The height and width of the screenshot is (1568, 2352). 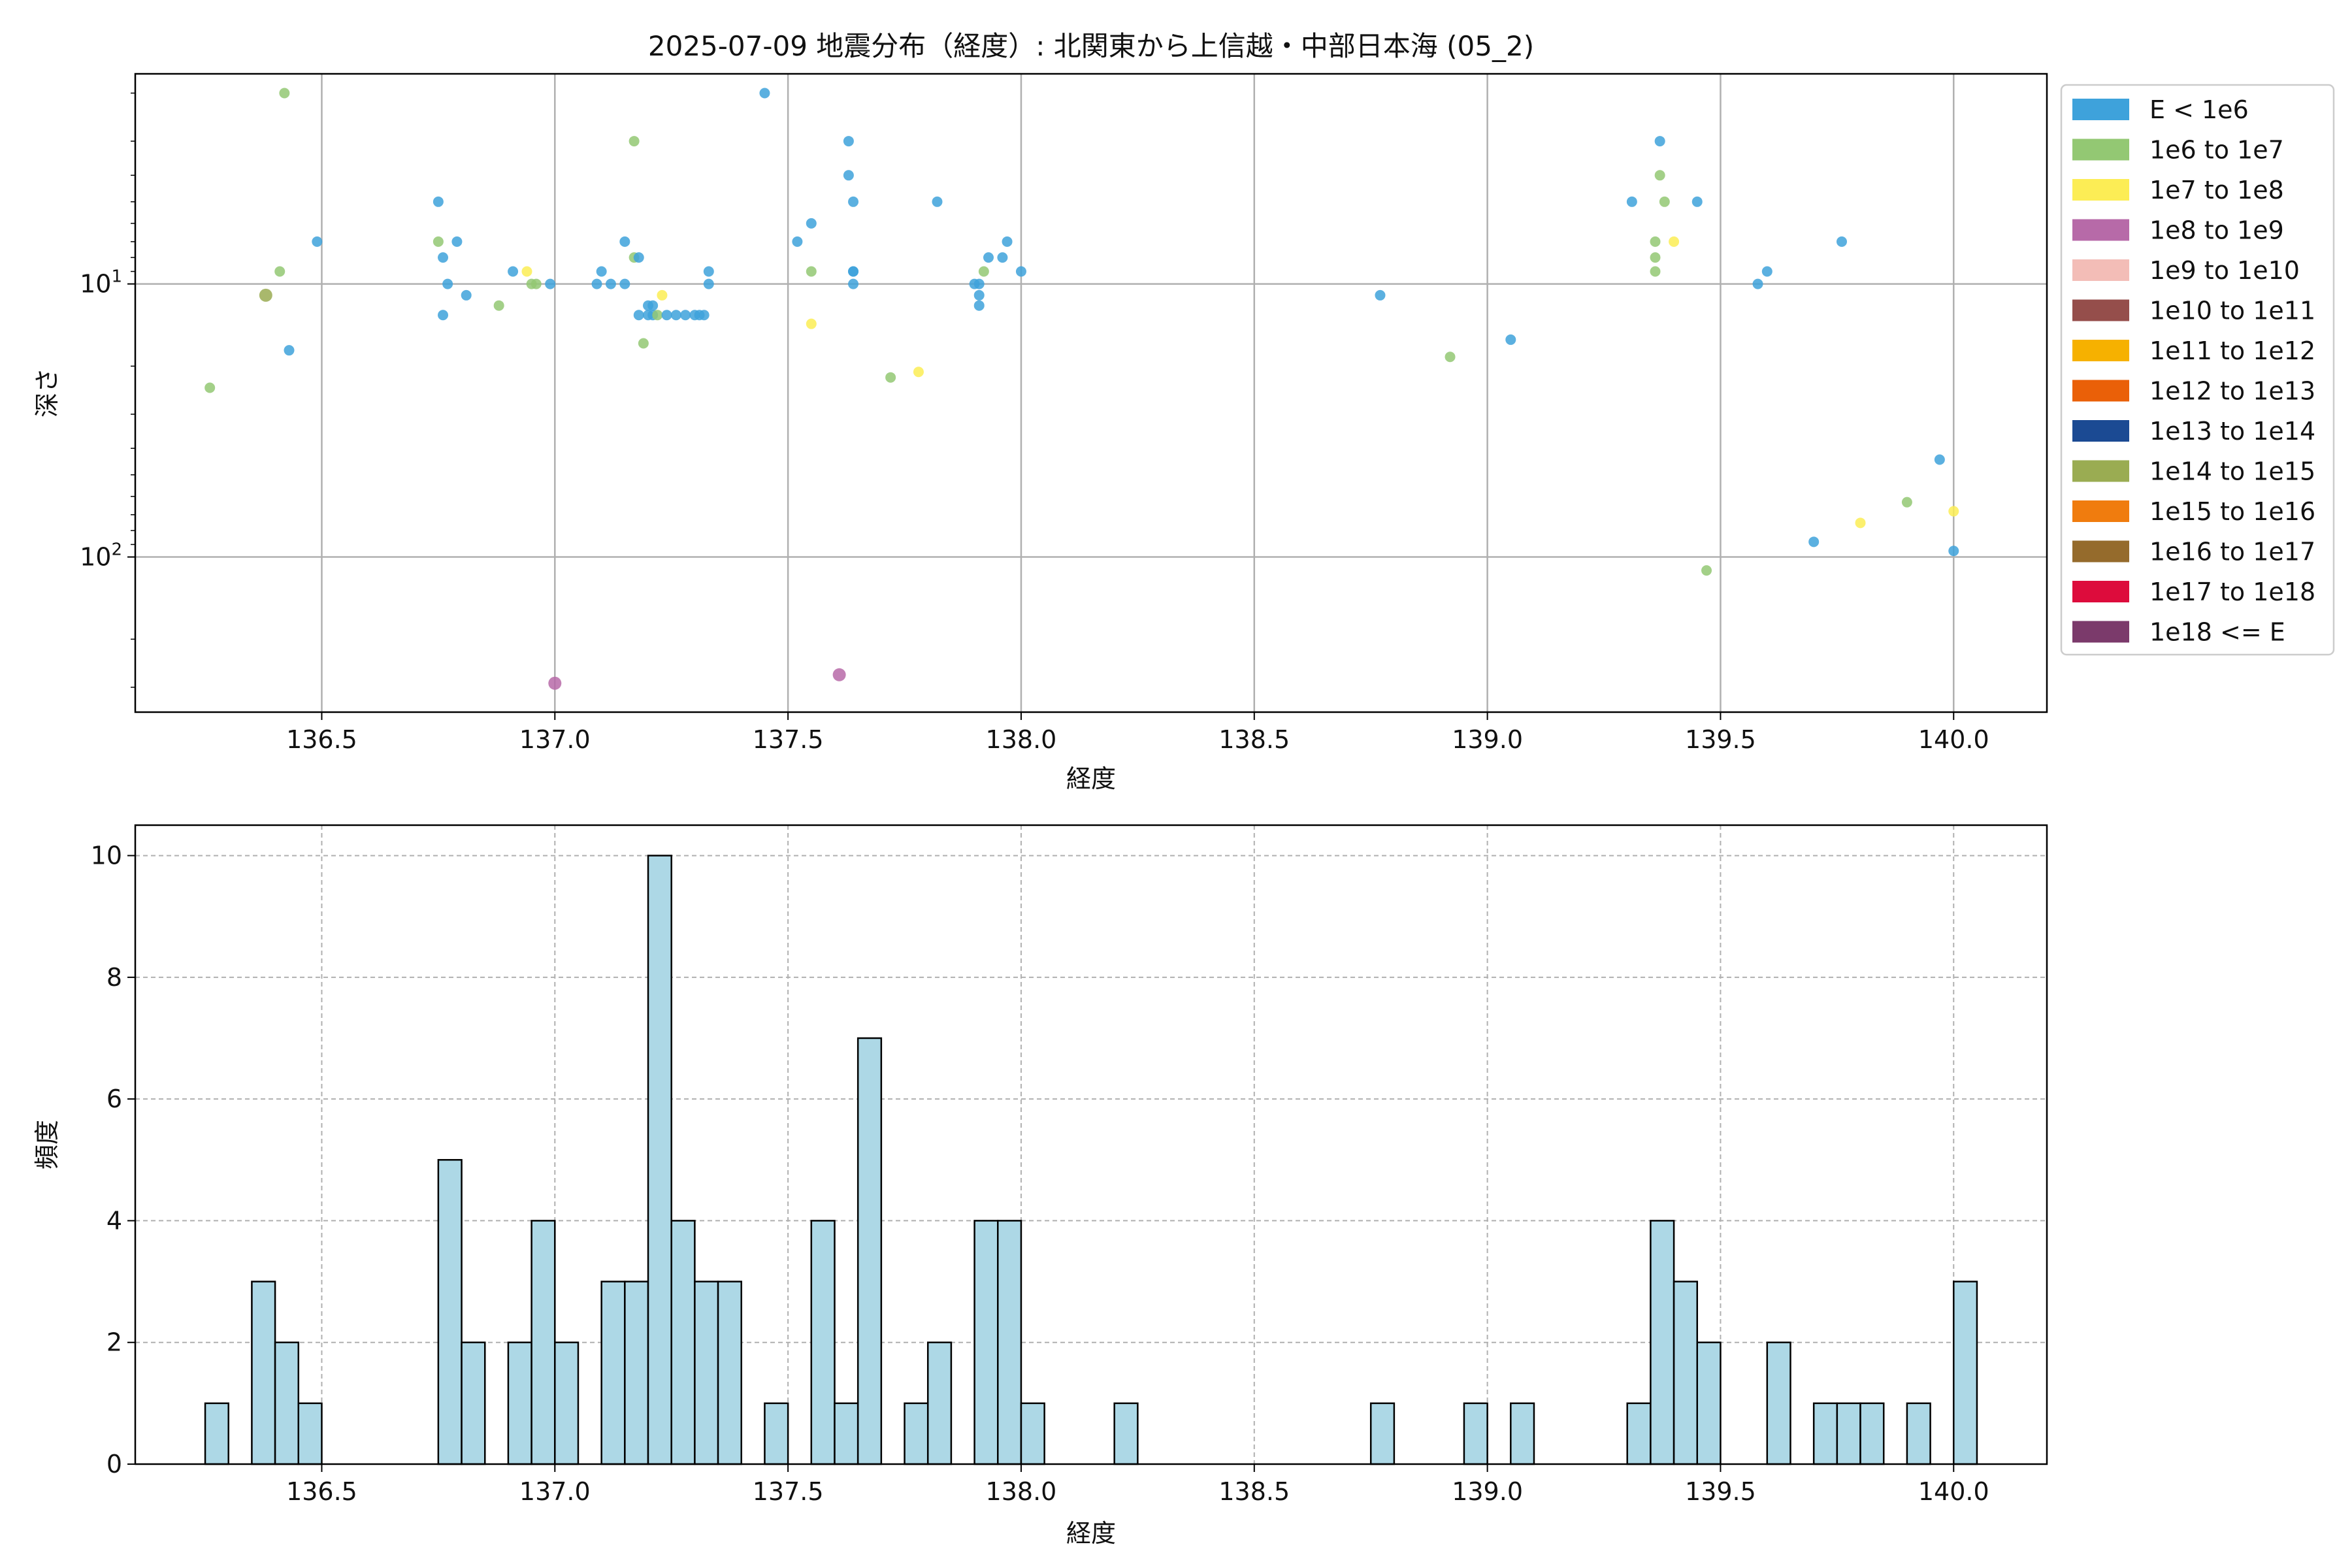 What do you see at coordinates (1487, 739) in the screenshot?
I see `scatter-x-tick-label: 139.0` at bounding box center [1487, 739].